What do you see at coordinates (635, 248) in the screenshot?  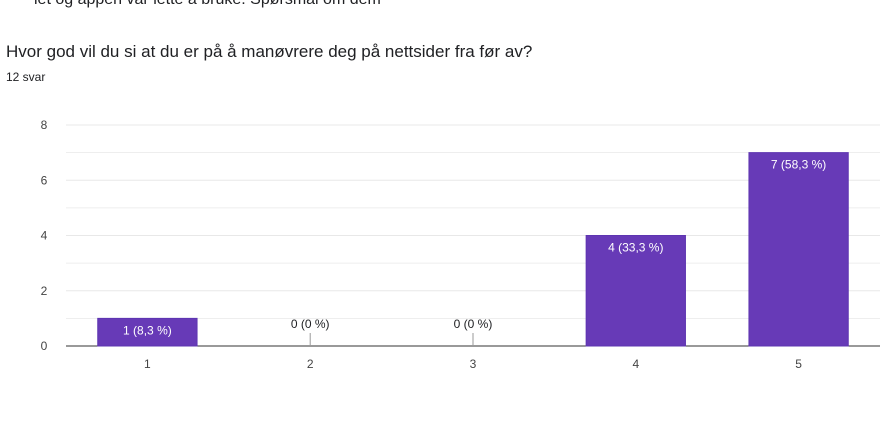 I see `data-label: 4 (33,3 %)` at bounding box center [635, 248].